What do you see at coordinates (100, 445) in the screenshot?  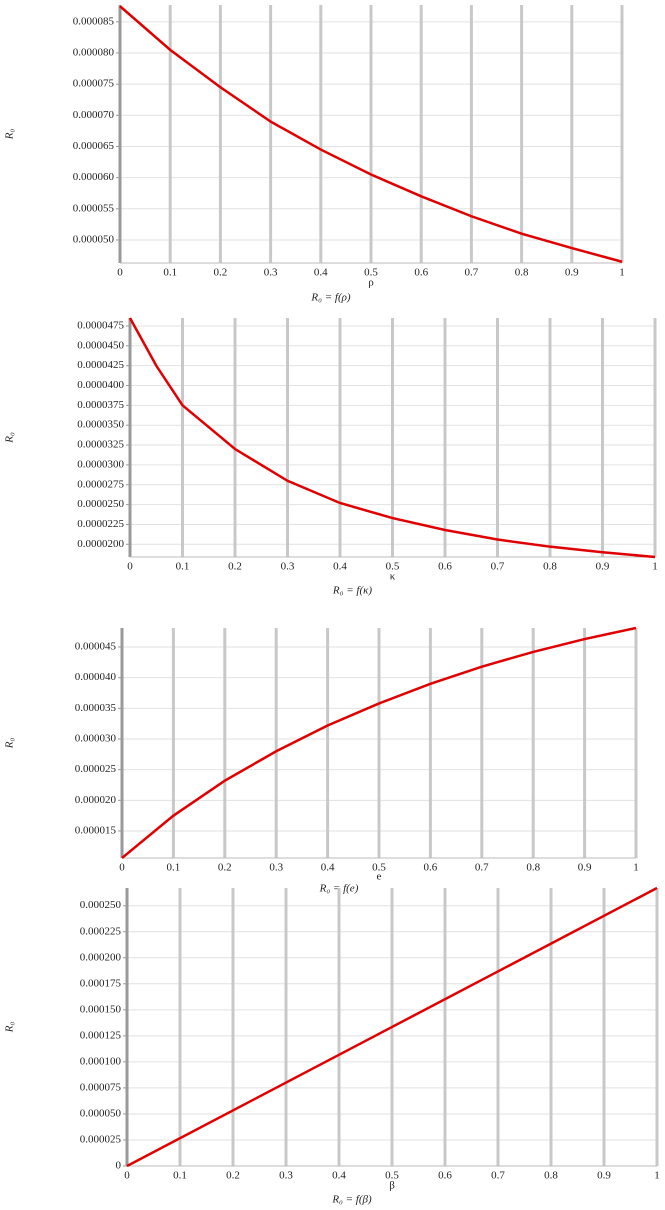 I see `y-tick-label: 0.0000325` at bounding box center [100, 445].